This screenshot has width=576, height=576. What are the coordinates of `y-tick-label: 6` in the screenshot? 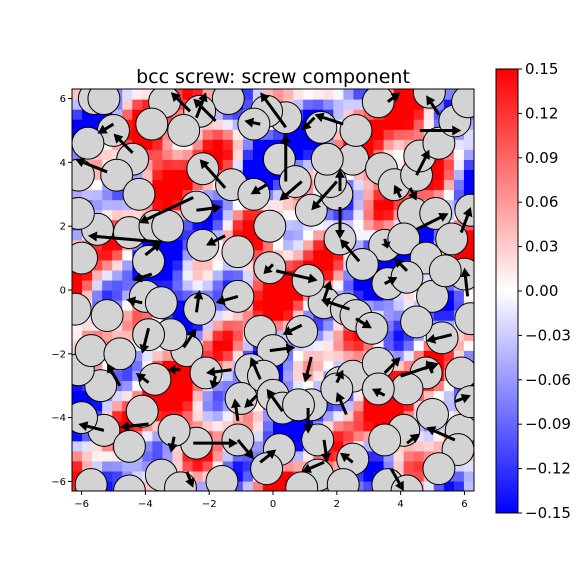 It's located at (63, 99).